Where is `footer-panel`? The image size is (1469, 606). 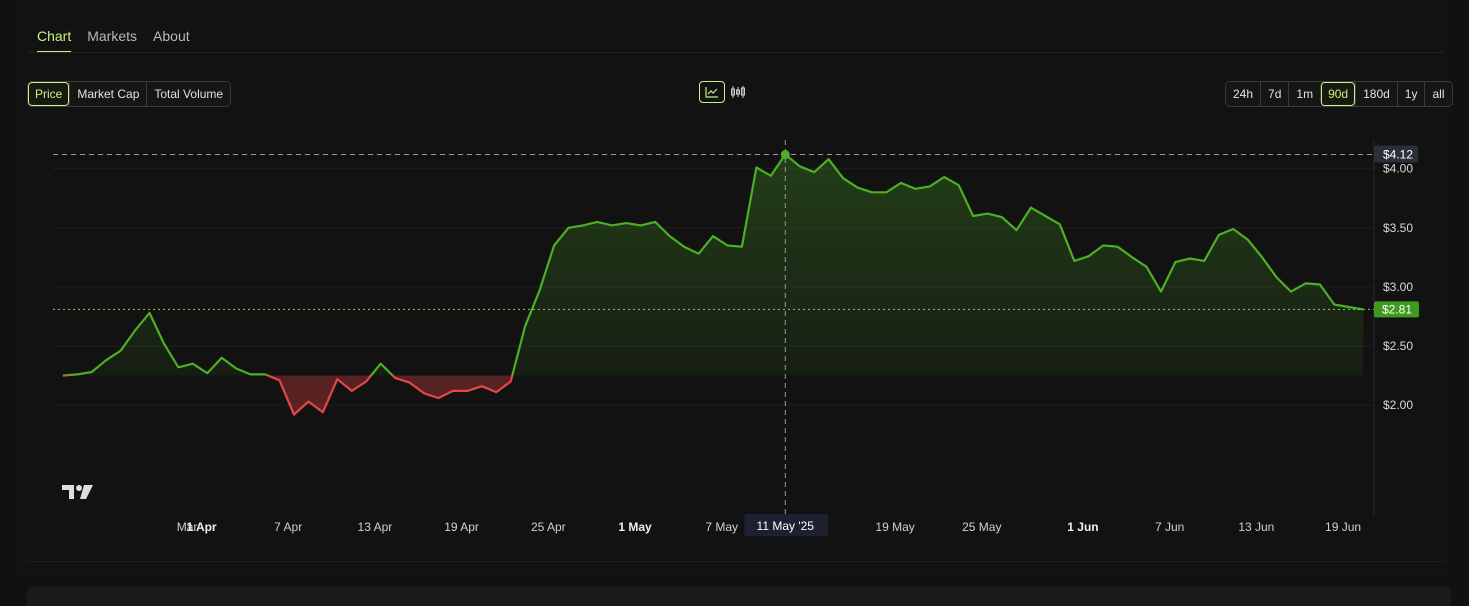
footer-panel is located at coordinates (739, 596).